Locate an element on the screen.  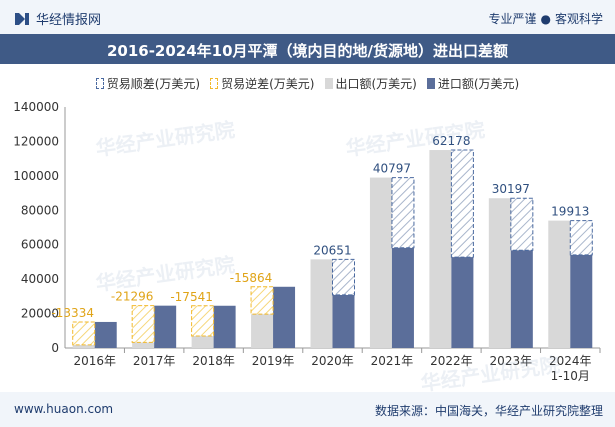
tagline: 专业严谨 ● 客观科学 is located at coordinates (545, 18).